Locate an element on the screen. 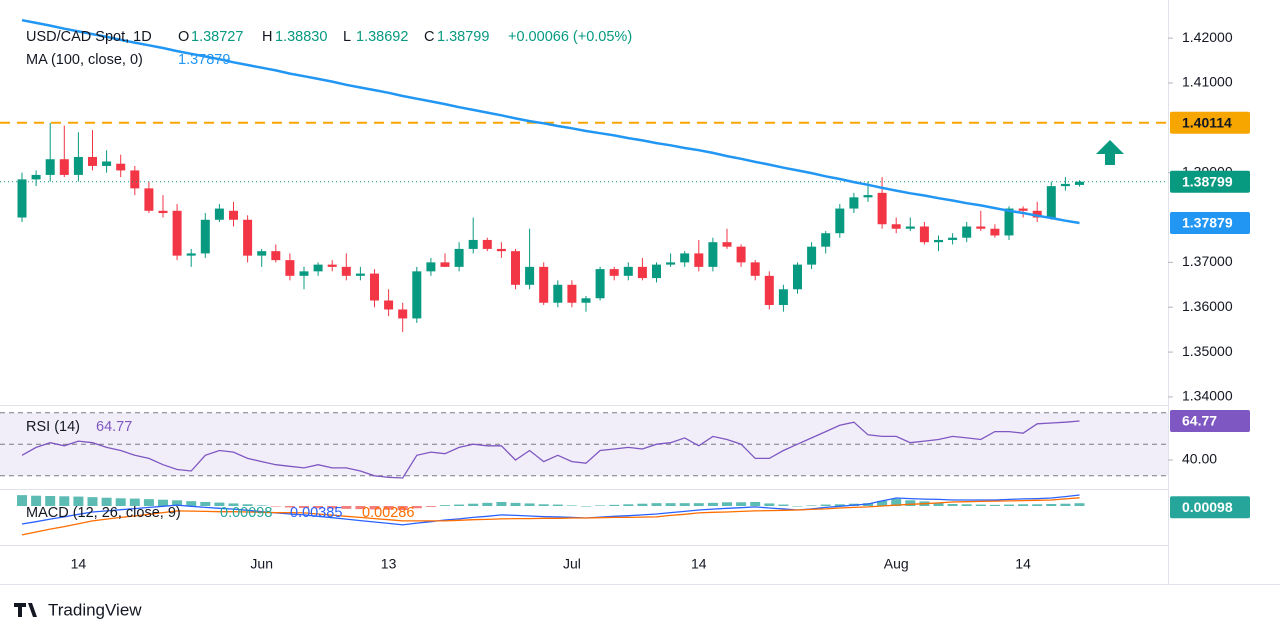  y-tick-label: 1.35000 is located at coordinates (1207, 351).